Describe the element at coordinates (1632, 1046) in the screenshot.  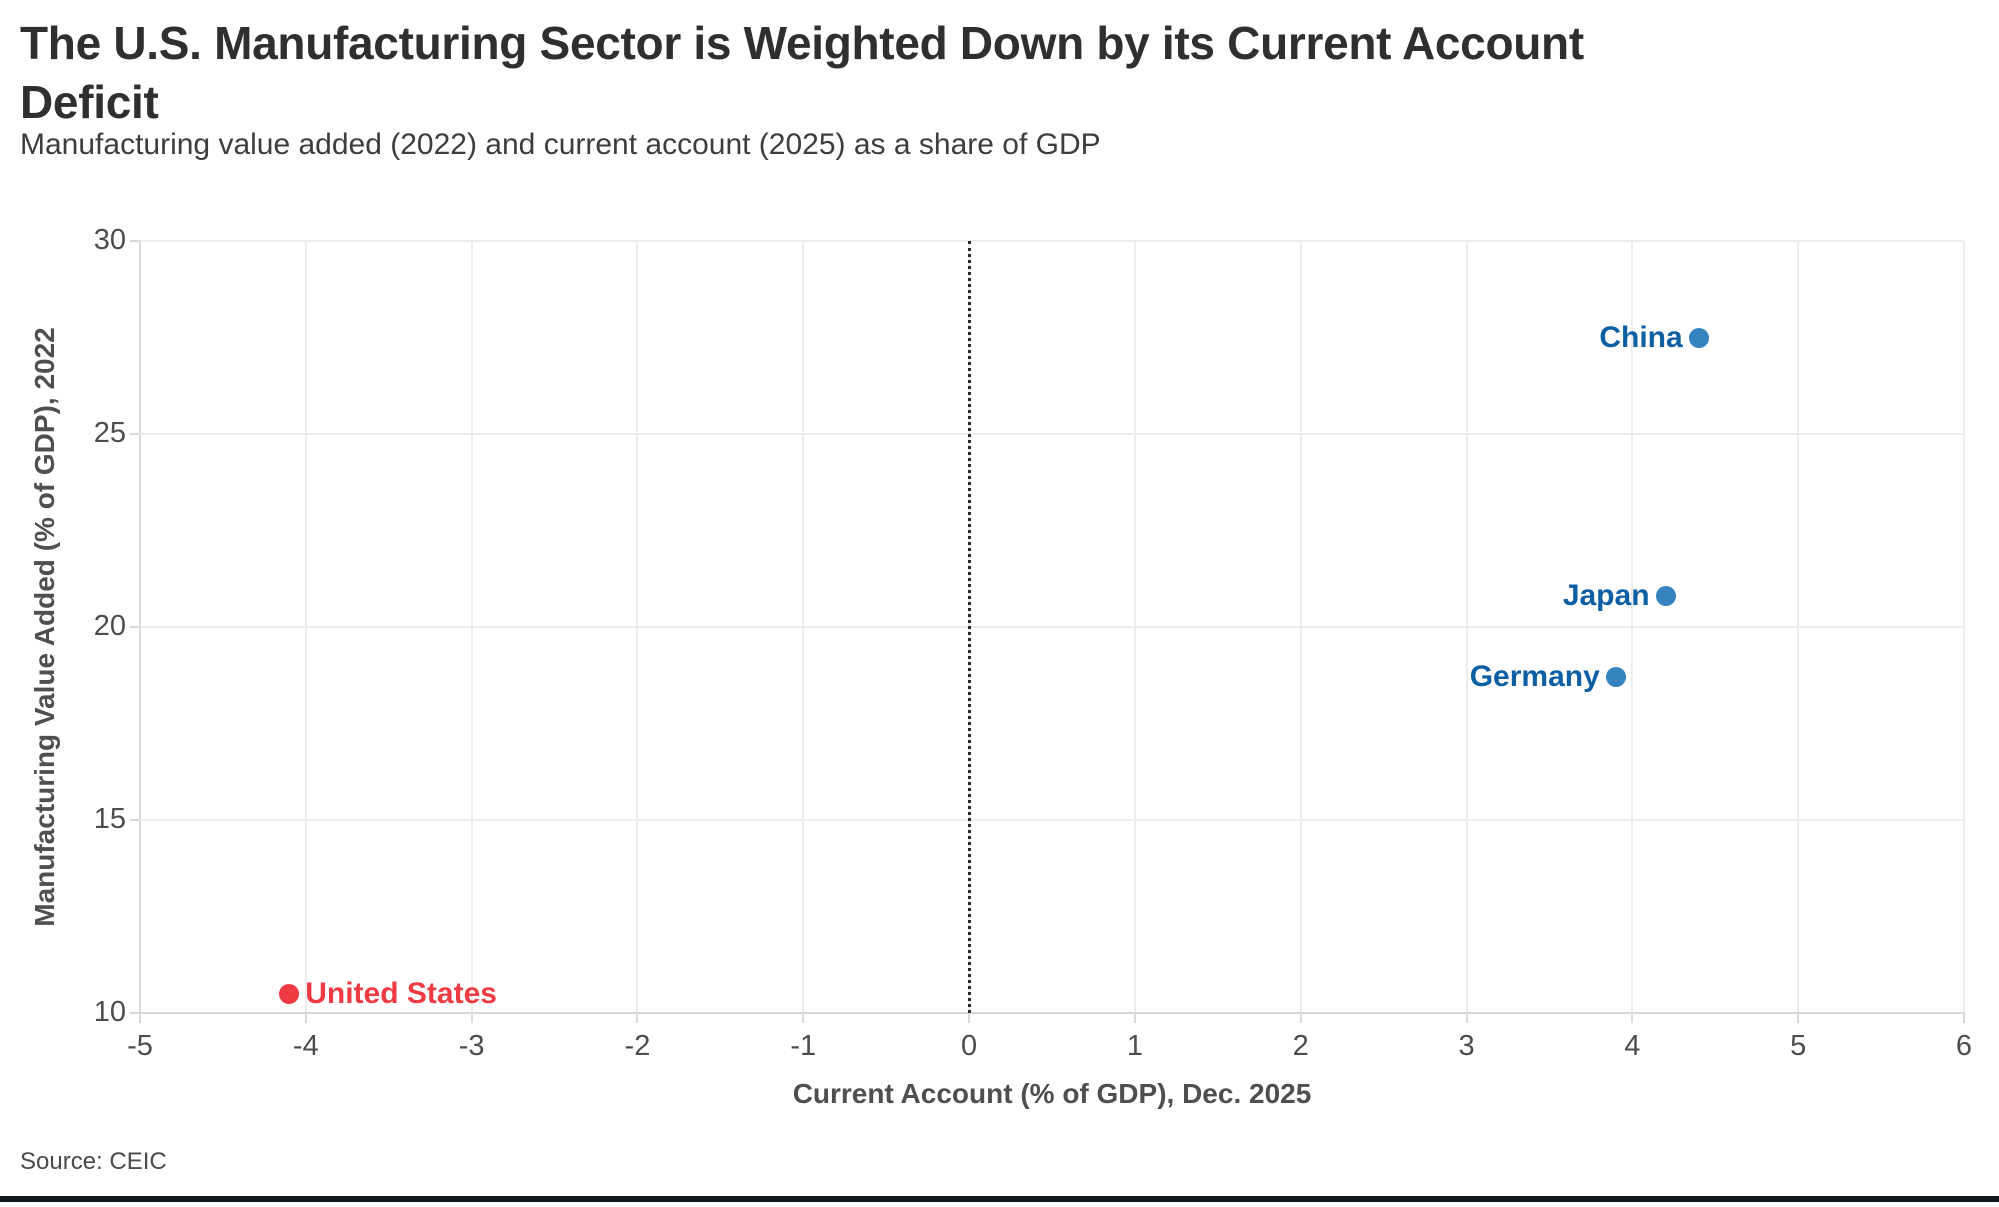
I see `x-tick-label: 4` at that location.